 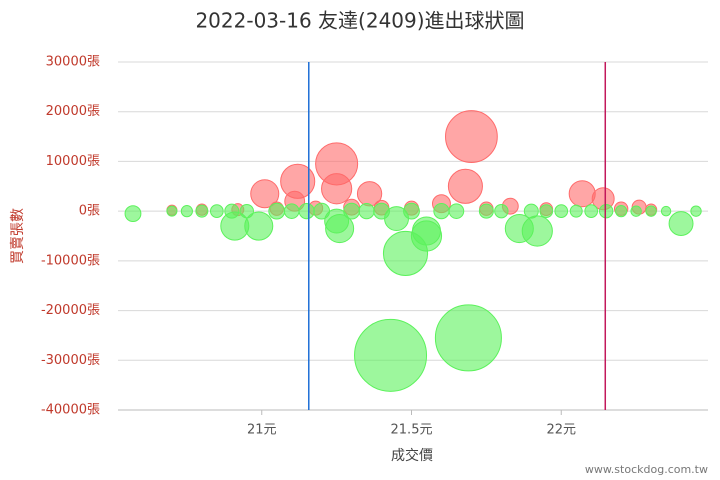 I want to click on y-tick-label: 30000張, so click(x=73, y=62).